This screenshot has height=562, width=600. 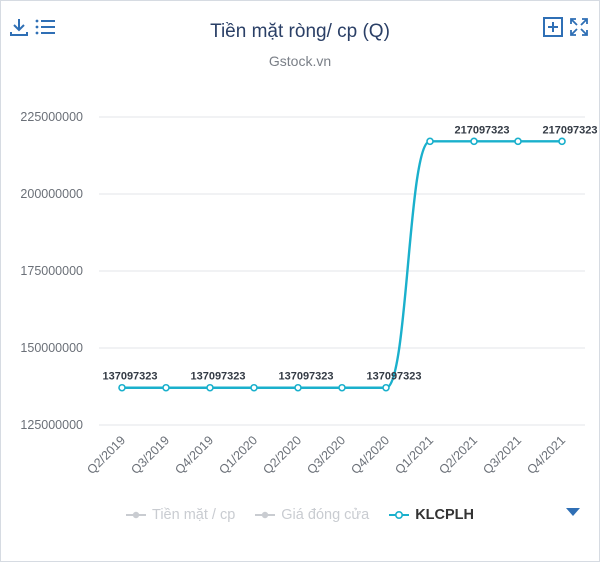 I want to click on legend-item-klcplh: KLCPLH, so click(x=431, y=515).